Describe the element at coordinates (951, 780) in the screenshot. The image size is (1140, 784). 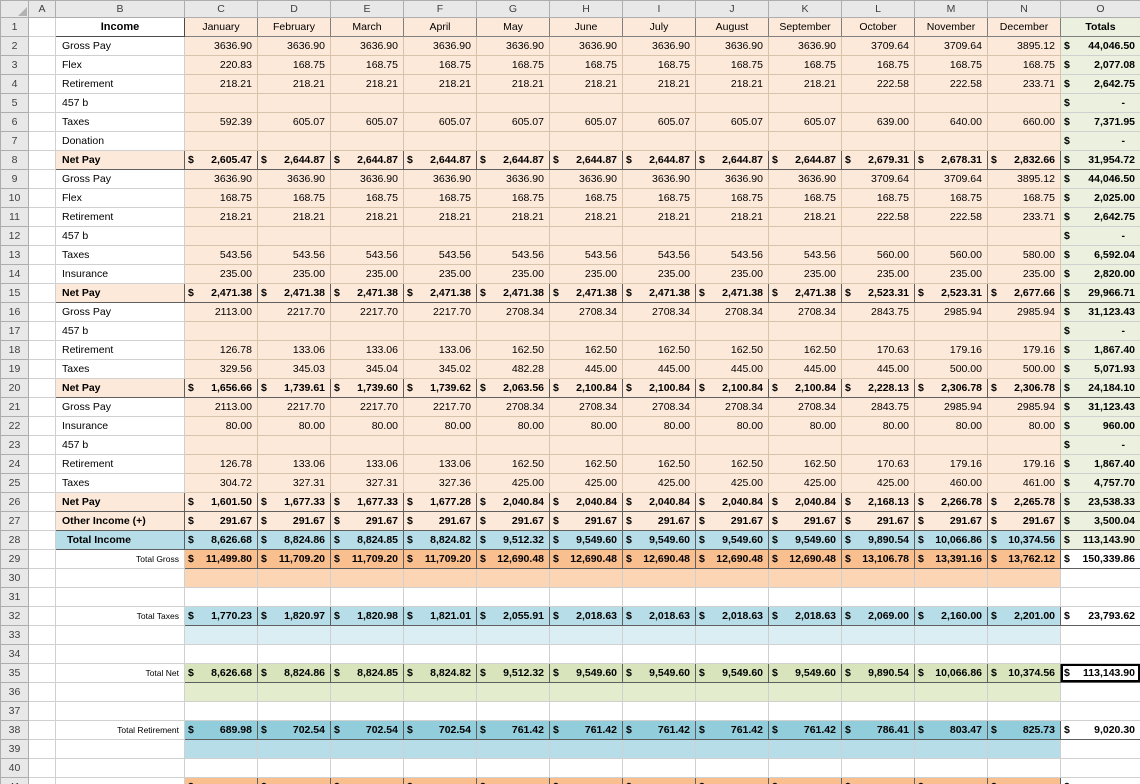
I see `cell-M41: $-` at that location.